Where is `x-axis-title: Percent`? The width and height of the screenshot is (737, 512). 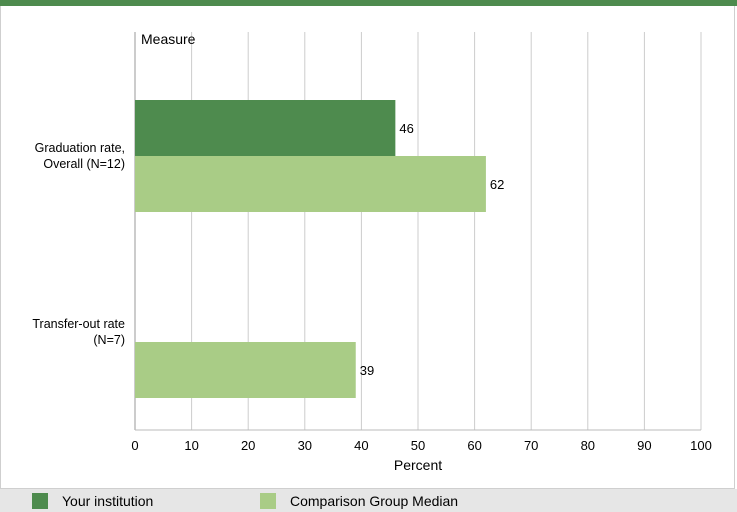
x-axis-title: Percent is located at coordinates (418, 465).